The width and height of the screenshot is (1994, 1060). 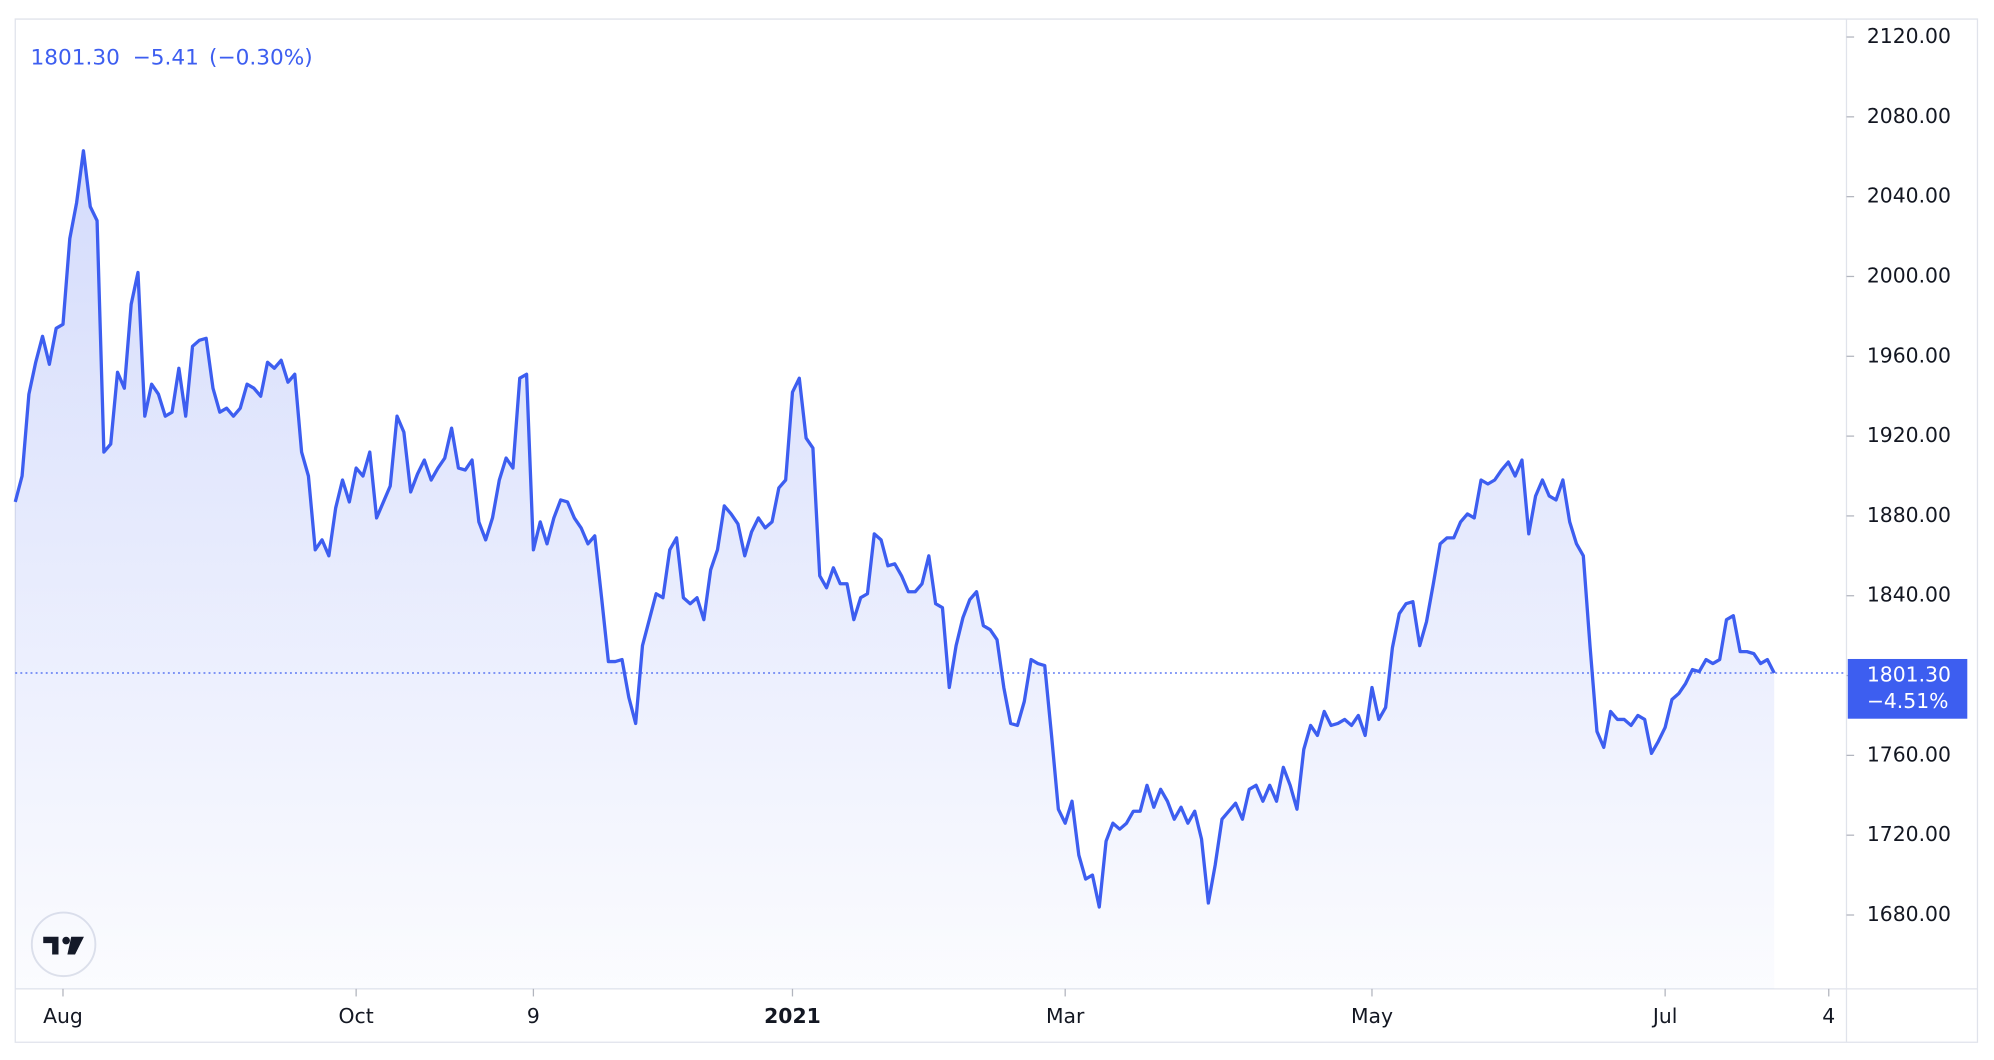 I want to click on y-tick-label: 1840.00, so click(x=1909, y=595).